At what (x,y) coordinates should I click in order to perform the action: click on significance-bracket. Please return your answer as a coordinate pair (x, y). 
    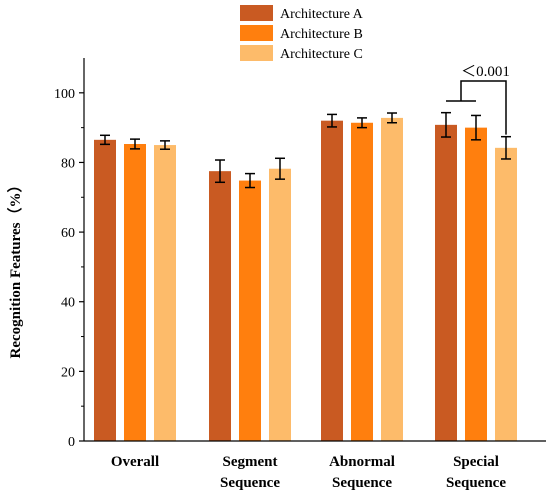
    Looking at the image, I should click on (476, 107).